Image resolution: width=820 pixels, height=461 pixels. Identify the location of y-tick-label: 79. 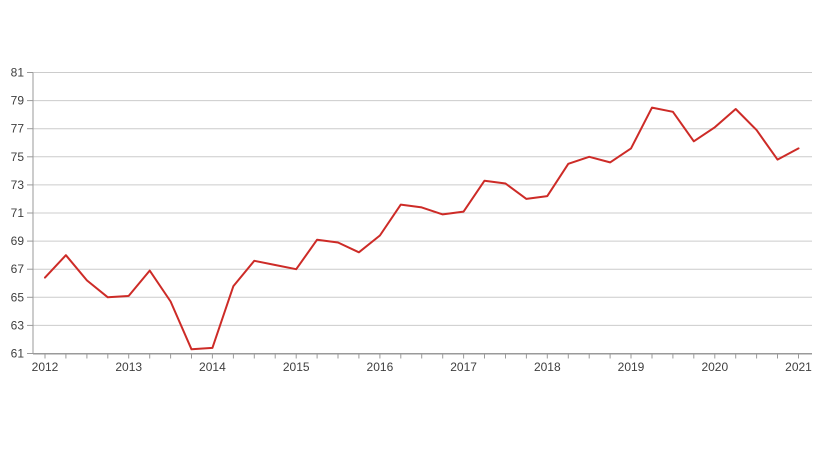
(18, 101).